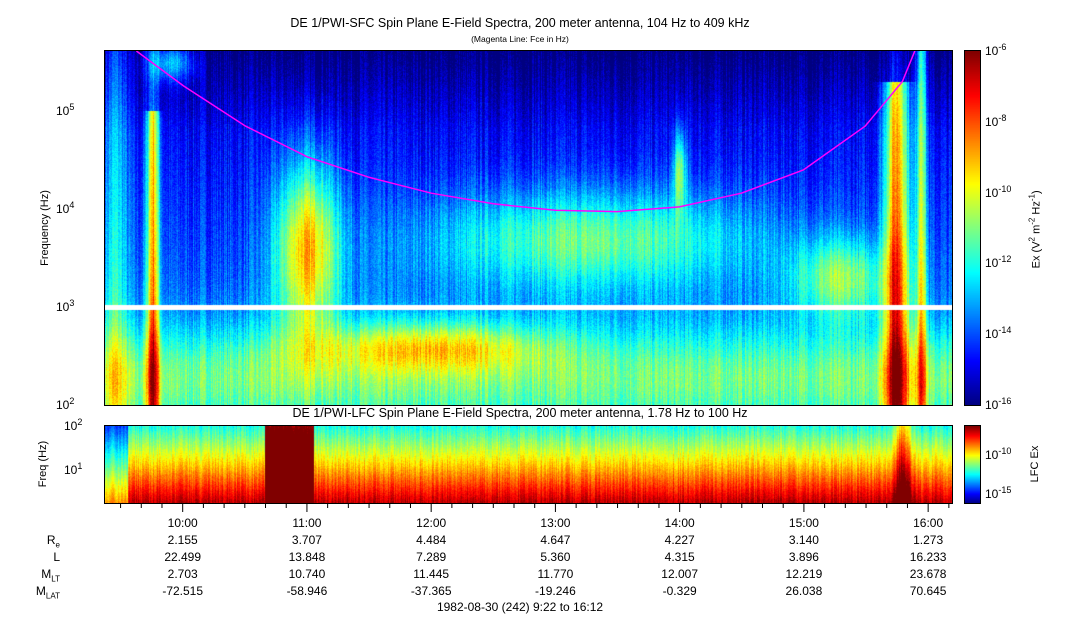 The width and height of the screenshot is (1083, 620). Describe the element at coordinates (998, 493) in the screenshot. I see `lfc-colorbar-tick-label: 10-15` at that location.